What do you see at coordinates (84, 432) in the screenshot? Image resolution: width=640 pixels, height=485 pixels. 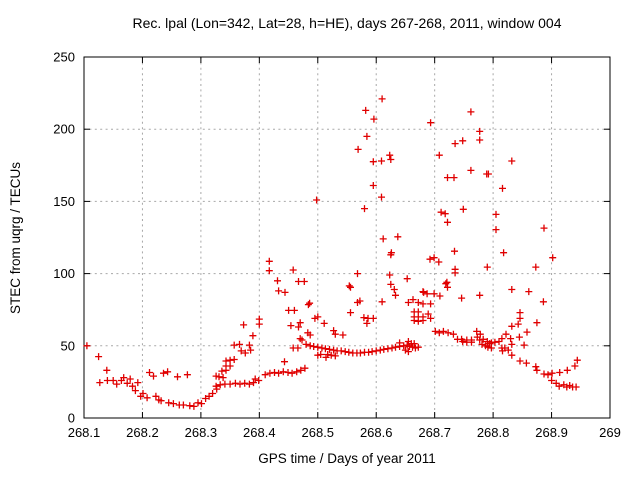 I see `x-tick-label: 268.1` at bounding box center [84, 432].